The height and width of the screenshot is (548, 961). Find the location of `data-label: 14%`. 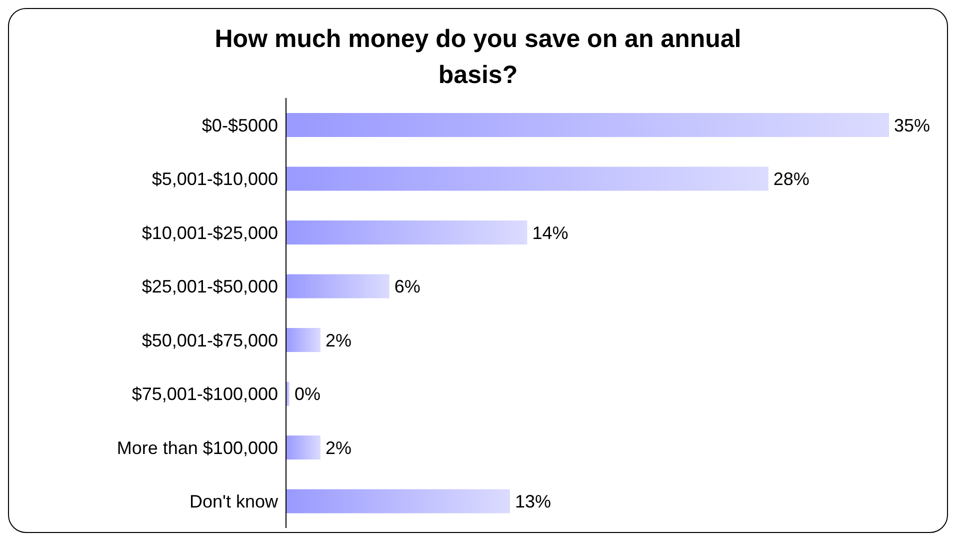

data-label: 14% is located at coordinates (550, 232).